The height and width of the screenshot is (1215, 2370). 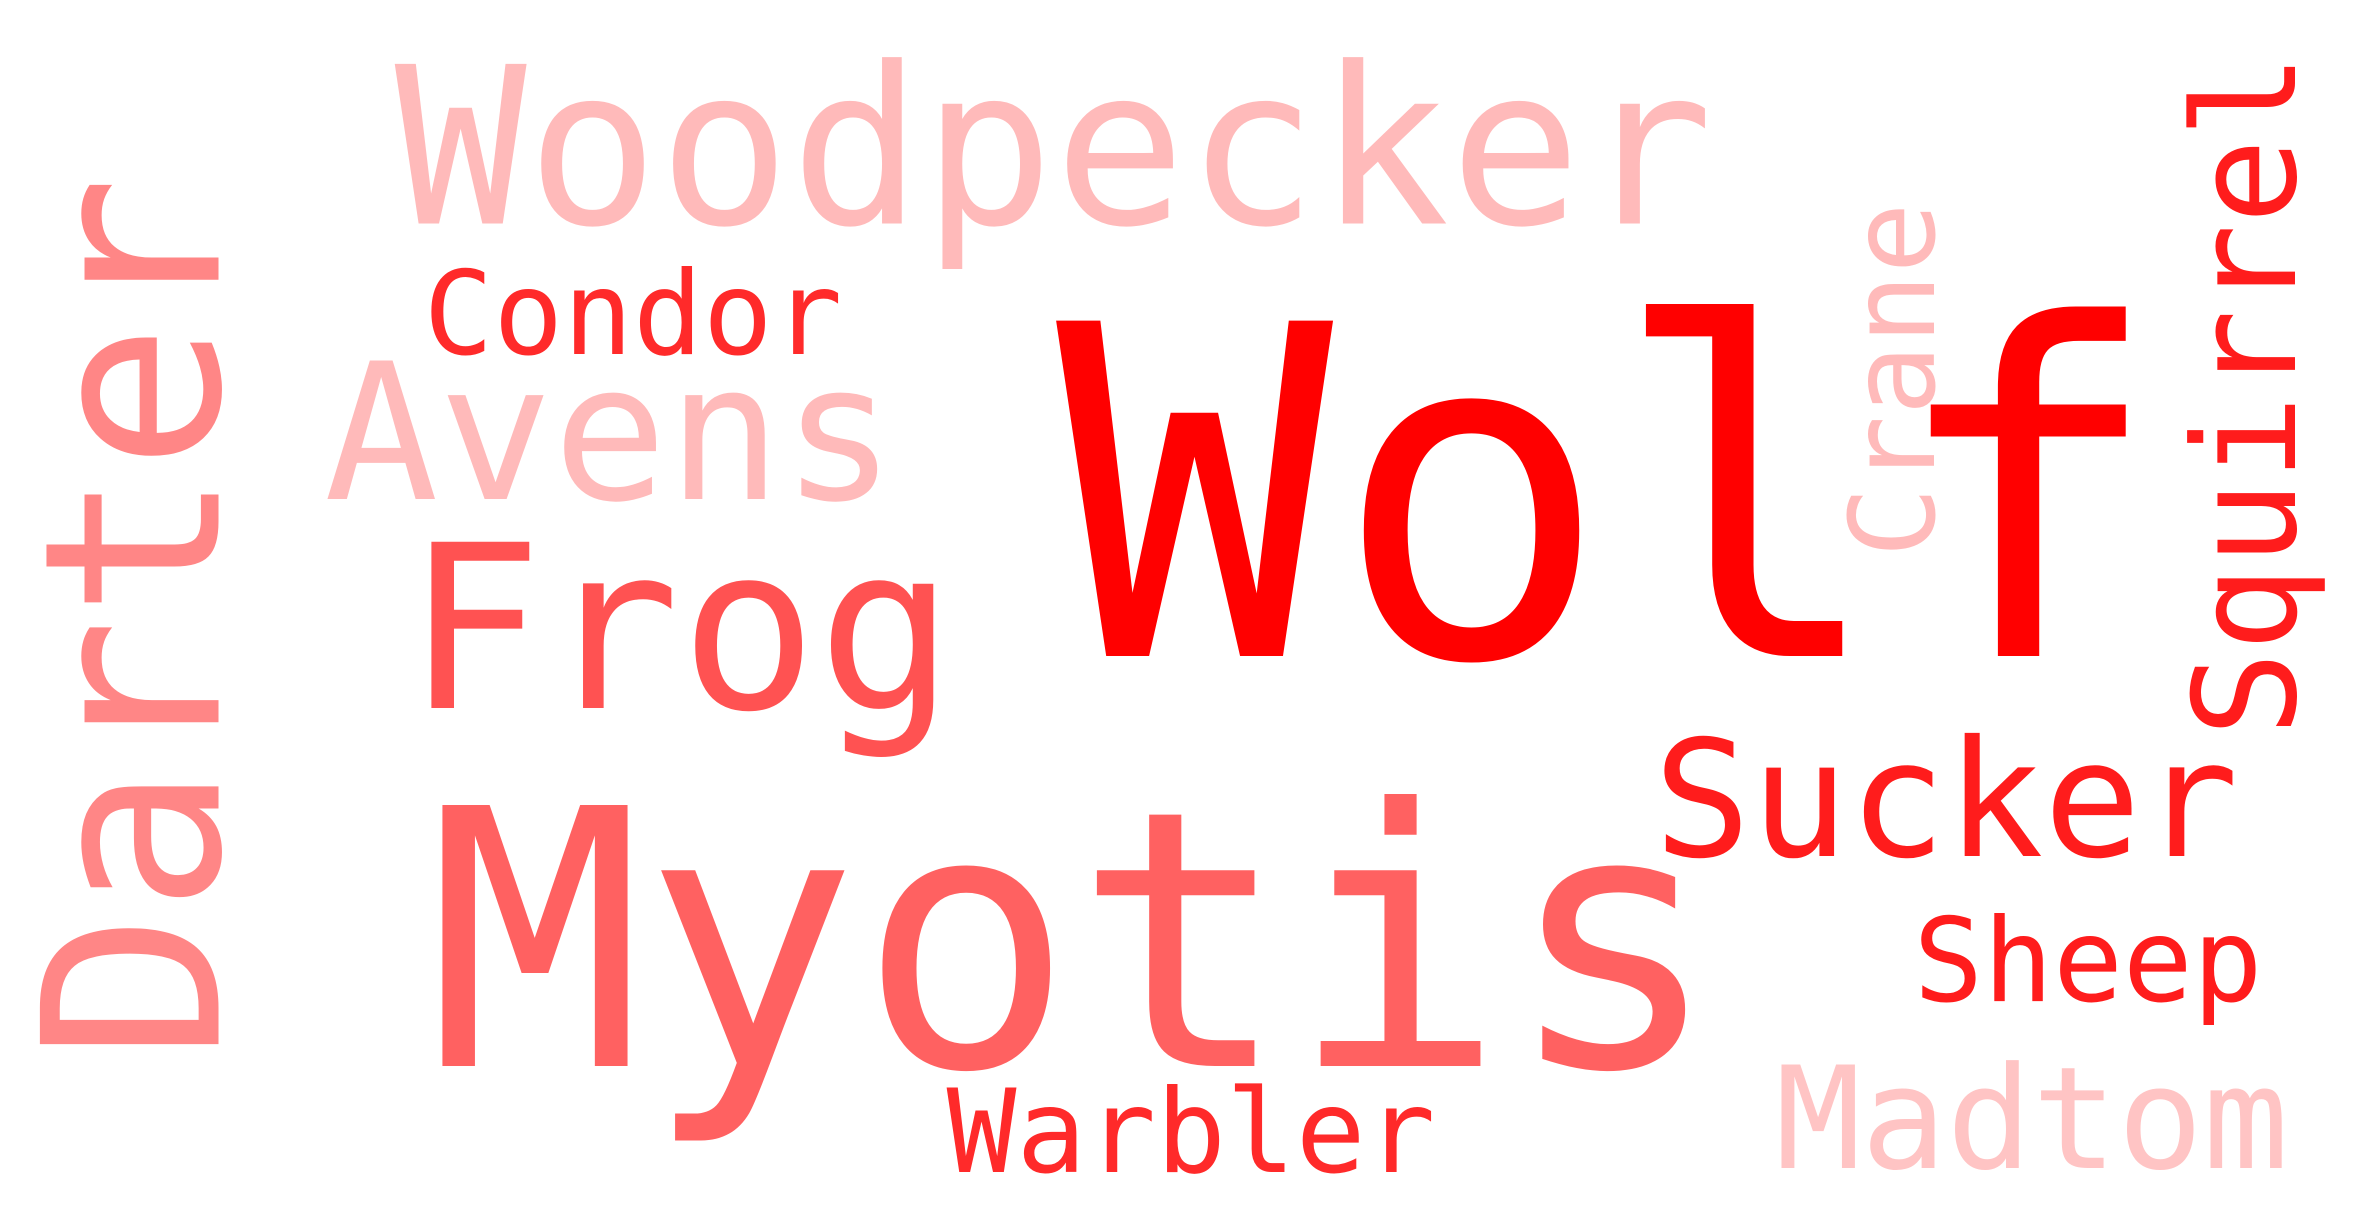 I want to click on word-darter: Darter, so click(x=138, y=618).